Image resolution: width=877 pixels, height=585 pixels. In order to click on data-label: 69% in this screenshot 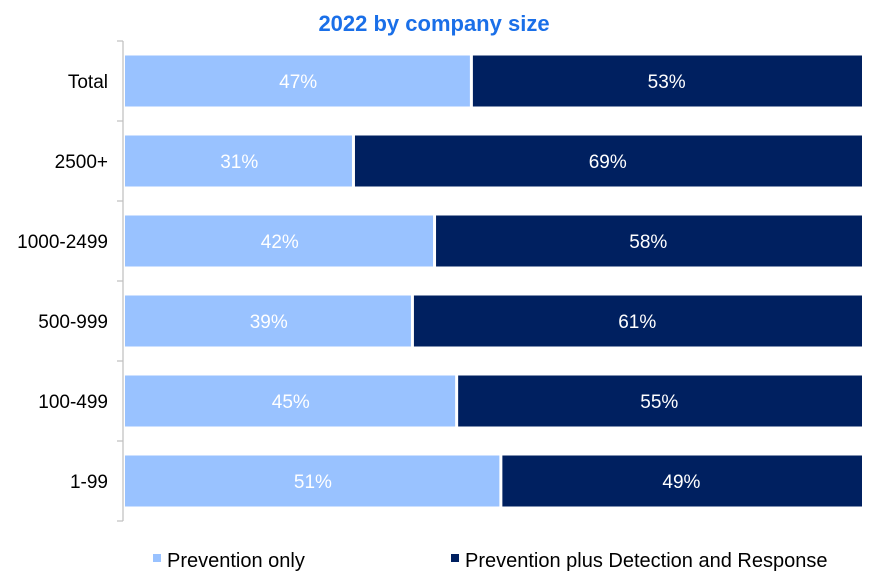, I will do `click(608, 162)`.